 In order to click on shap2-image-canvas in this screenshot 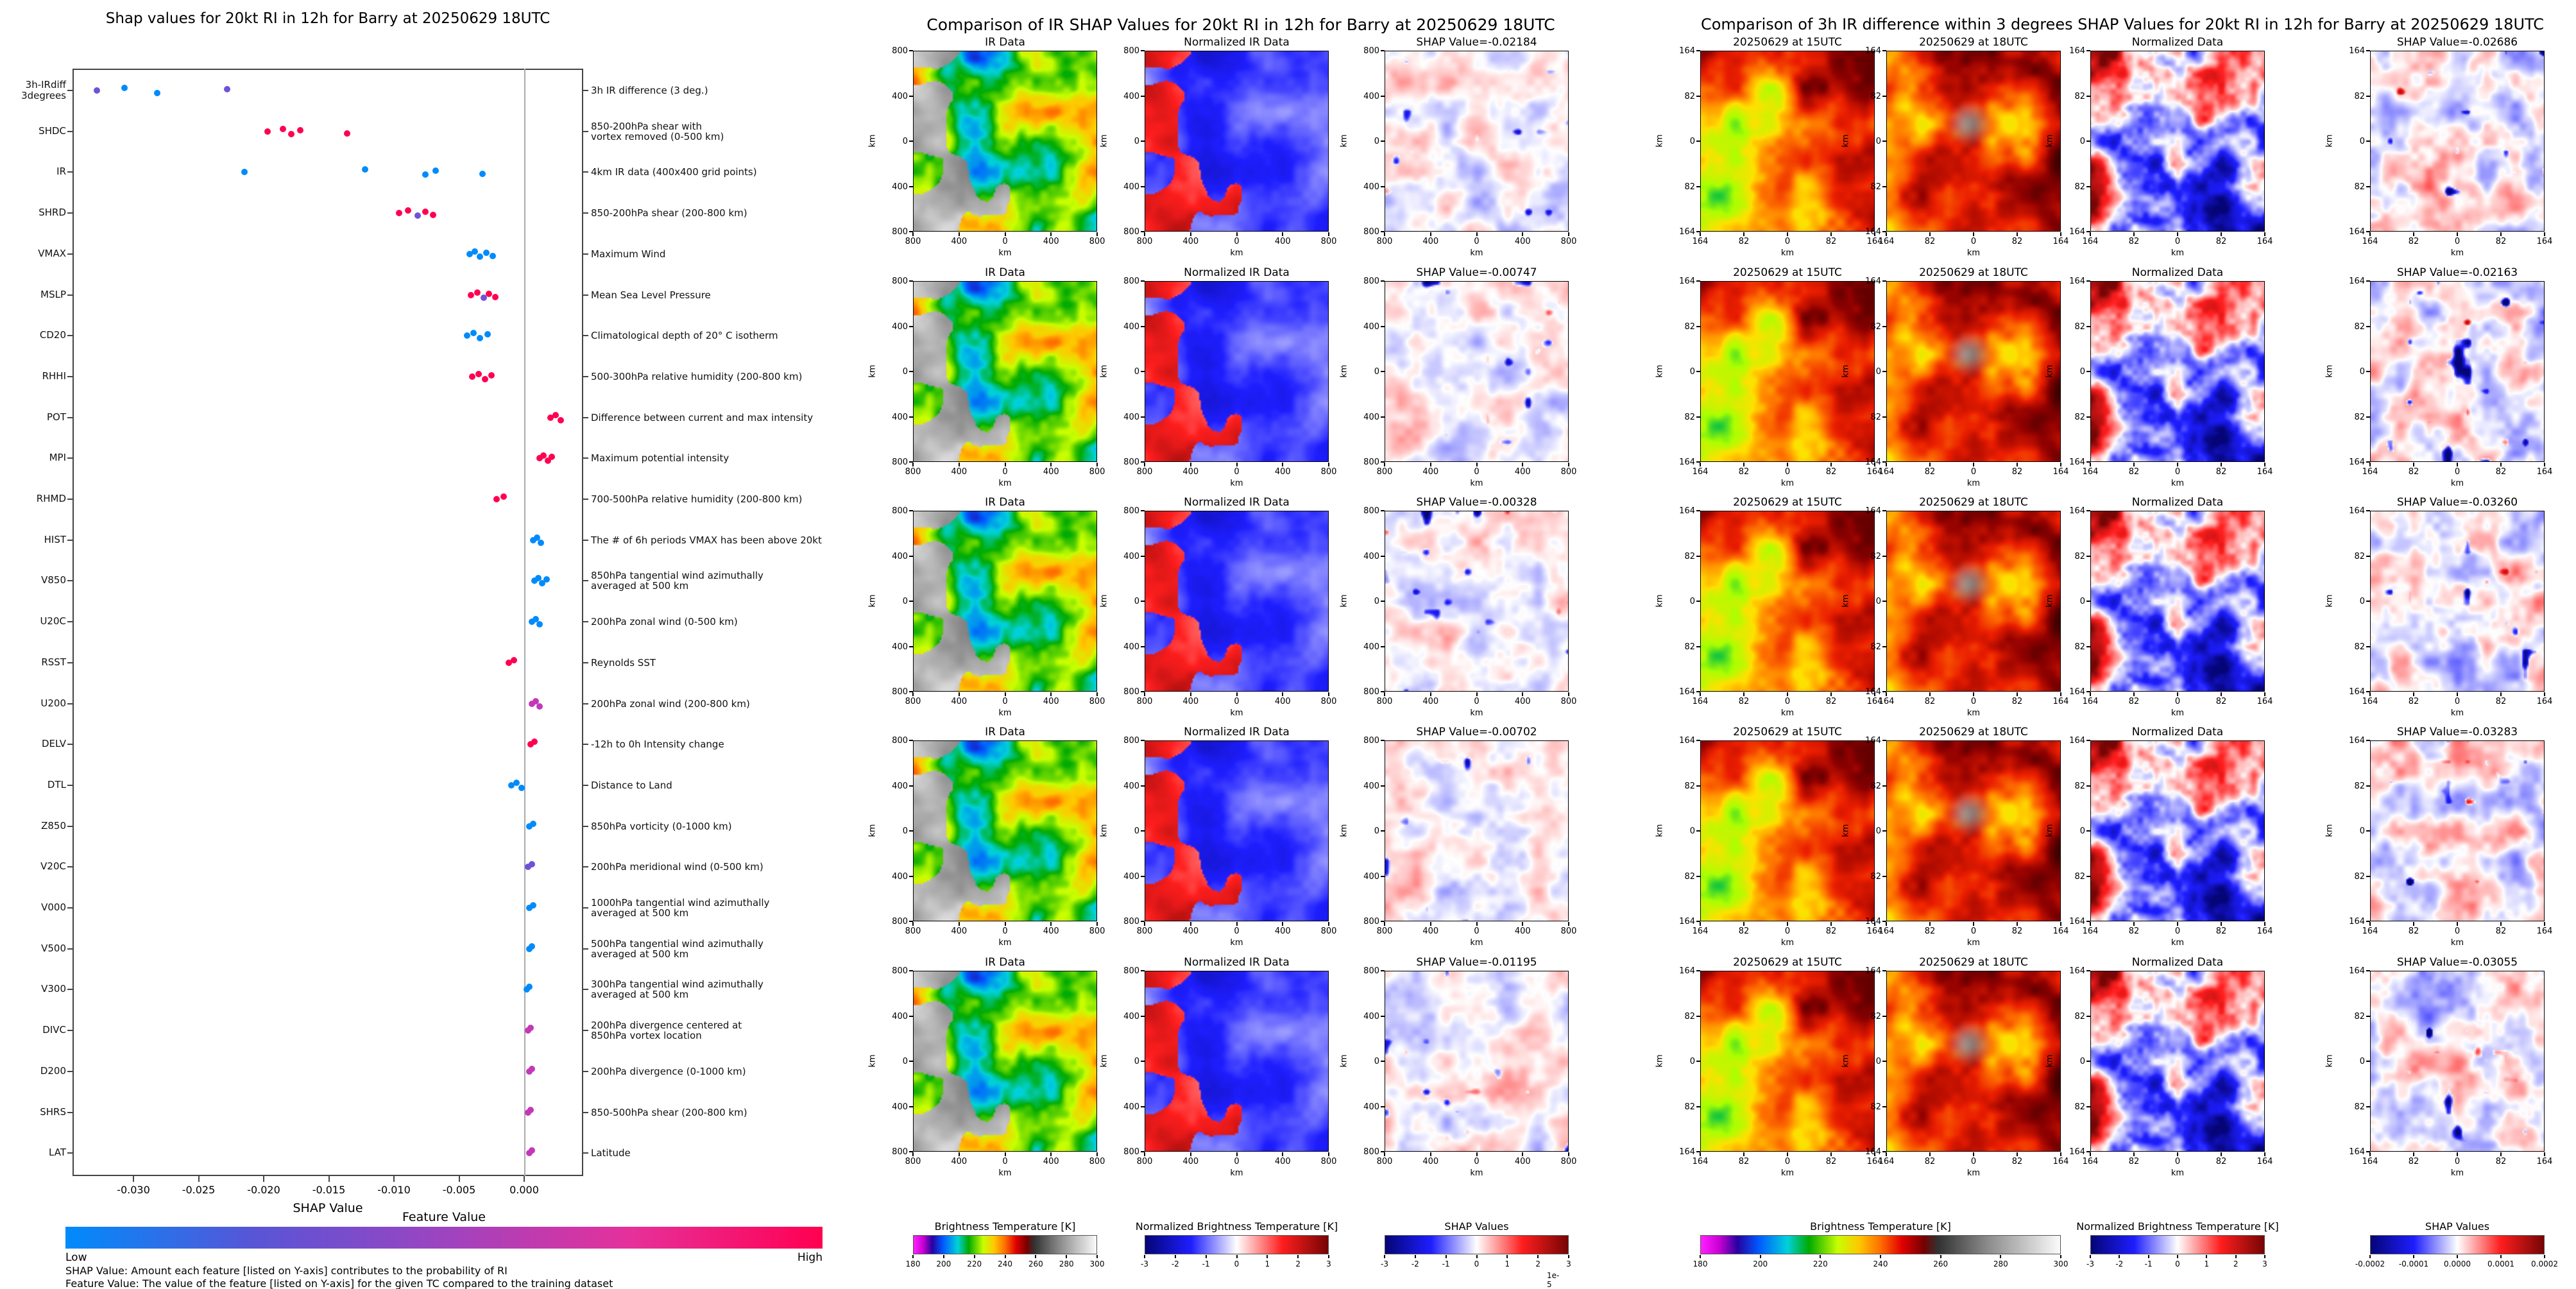, I will do `click(2457, 601)`.